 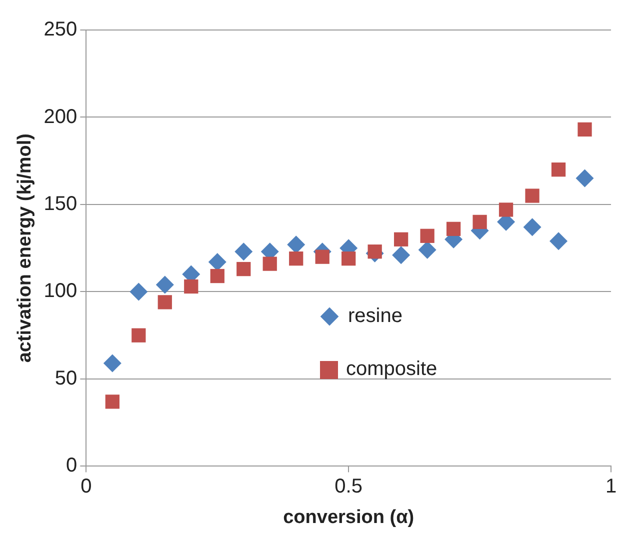 I want to click on y-axis-title: activation energy (kj/mol), so click(x=25, y=248).